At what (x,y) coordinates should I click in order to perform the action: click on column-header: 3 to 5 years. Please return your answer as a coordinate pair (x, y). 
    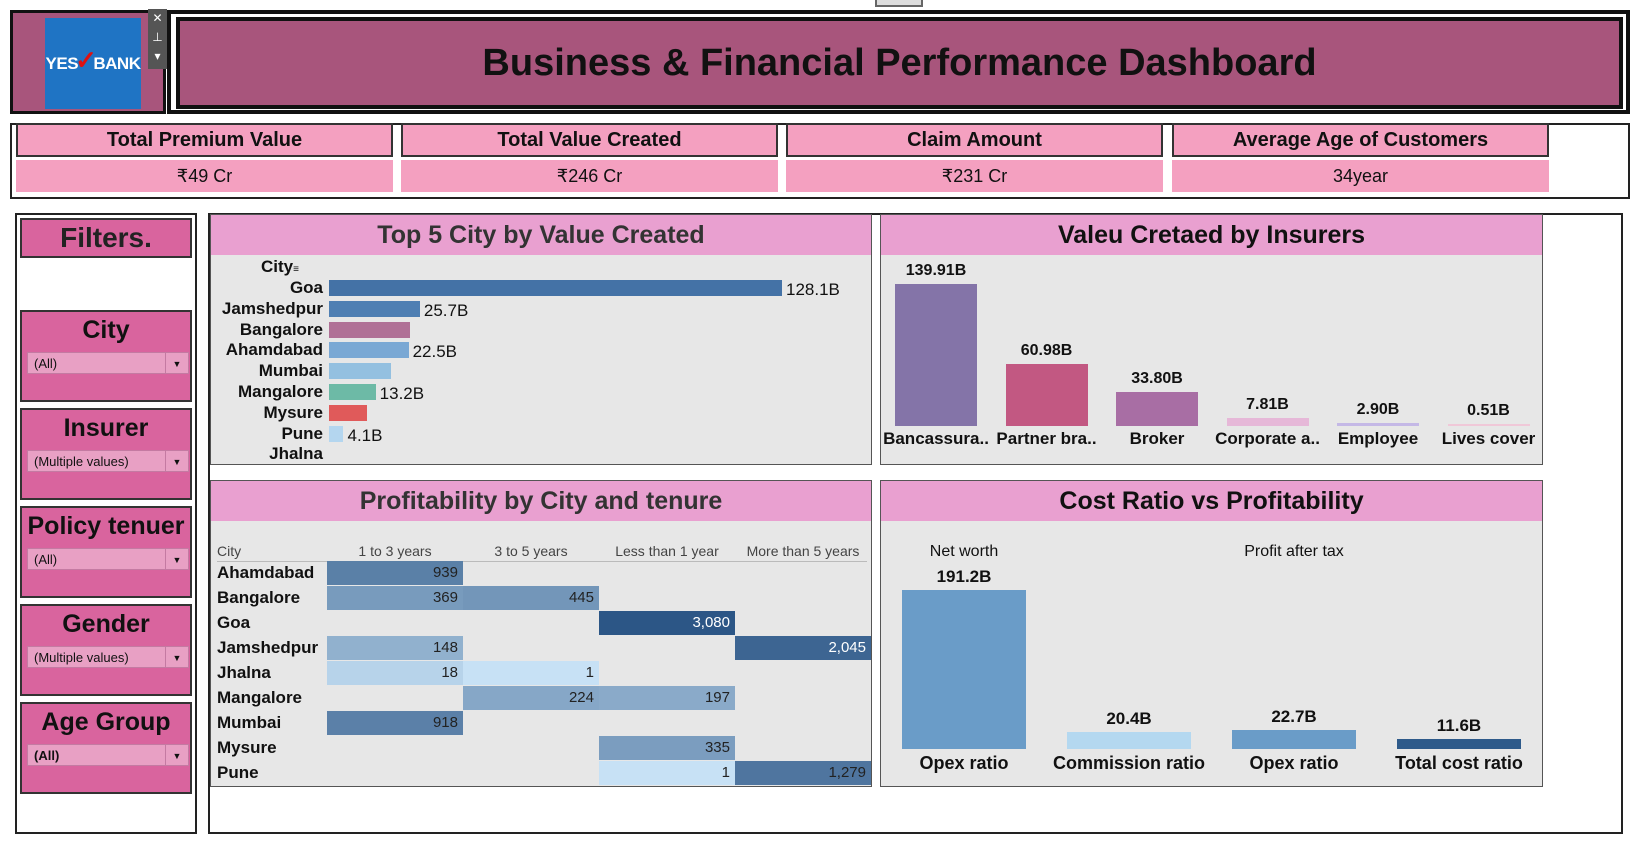
    Looking at the image, I should click on (531, 551).